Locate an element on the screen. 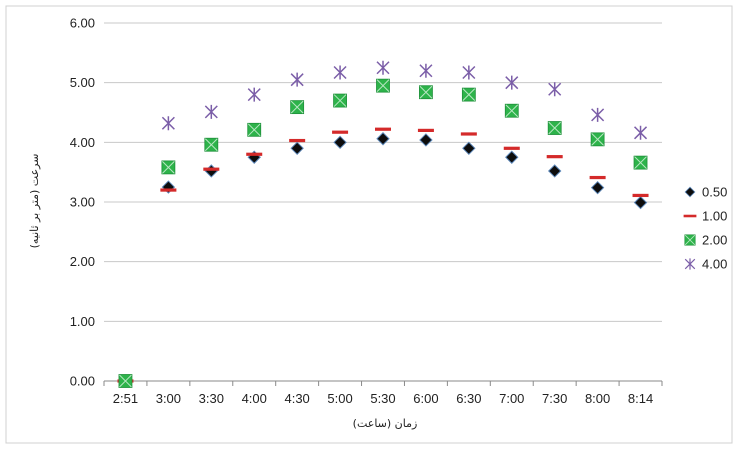 Image resolution: width=736 pixels, height=449 pixels. x-tick-label: 5:30 is located at coordinates (382, 398).